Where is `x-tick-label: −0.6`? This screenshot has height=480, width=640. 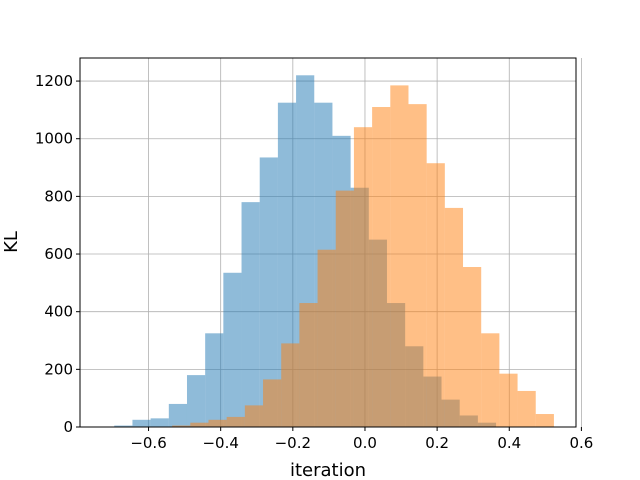
x-tick-label: −0.6 is located at coordinates (148, 443).